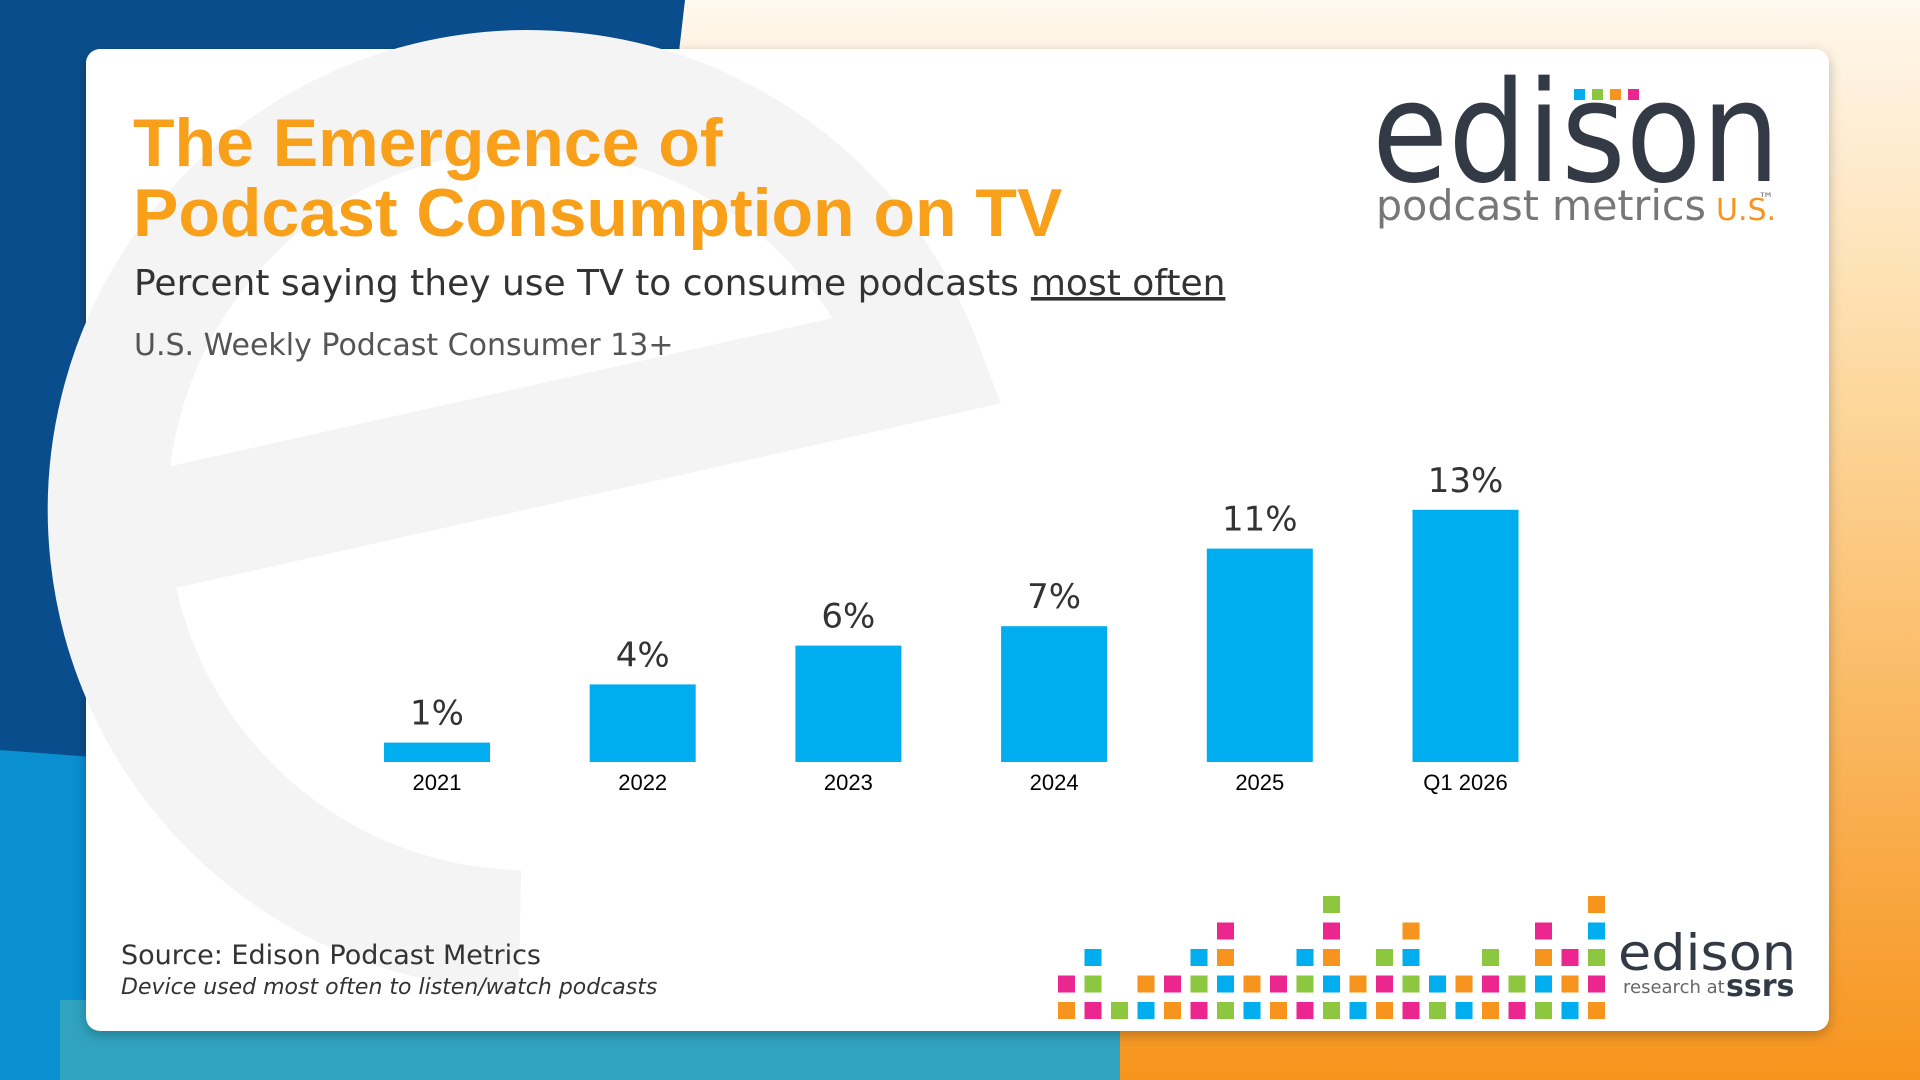 This screenshot has width=1920, height=1080. What do you see at coordinates (1259, 782) in the screenshot?
I see `x-tick-label: 2025` at bounding box center [1259, 782].